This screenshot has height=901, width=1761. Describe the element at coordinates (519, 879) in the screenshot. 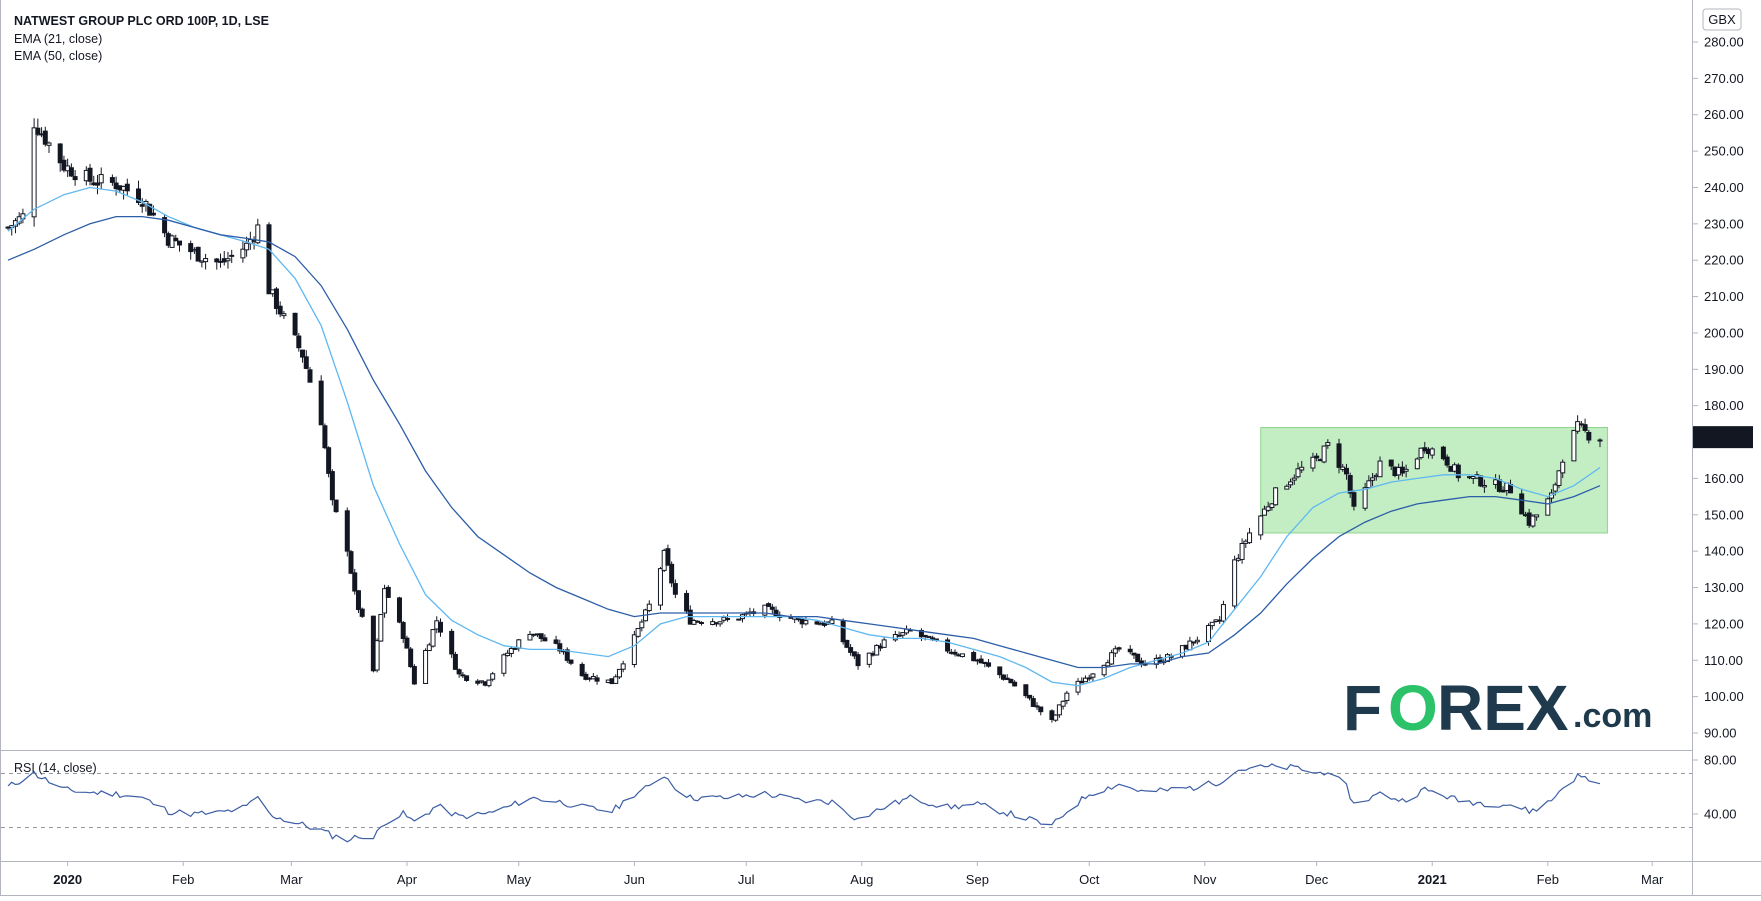

I see `time-tick-label: May` at that location.